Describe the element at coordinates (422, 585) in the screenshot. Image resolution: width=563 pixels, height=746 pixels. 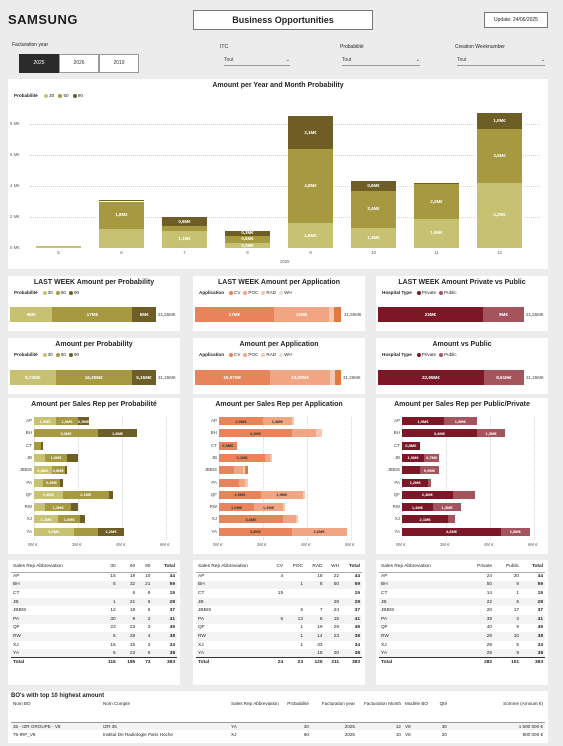
I see `cell: BH` at that location.